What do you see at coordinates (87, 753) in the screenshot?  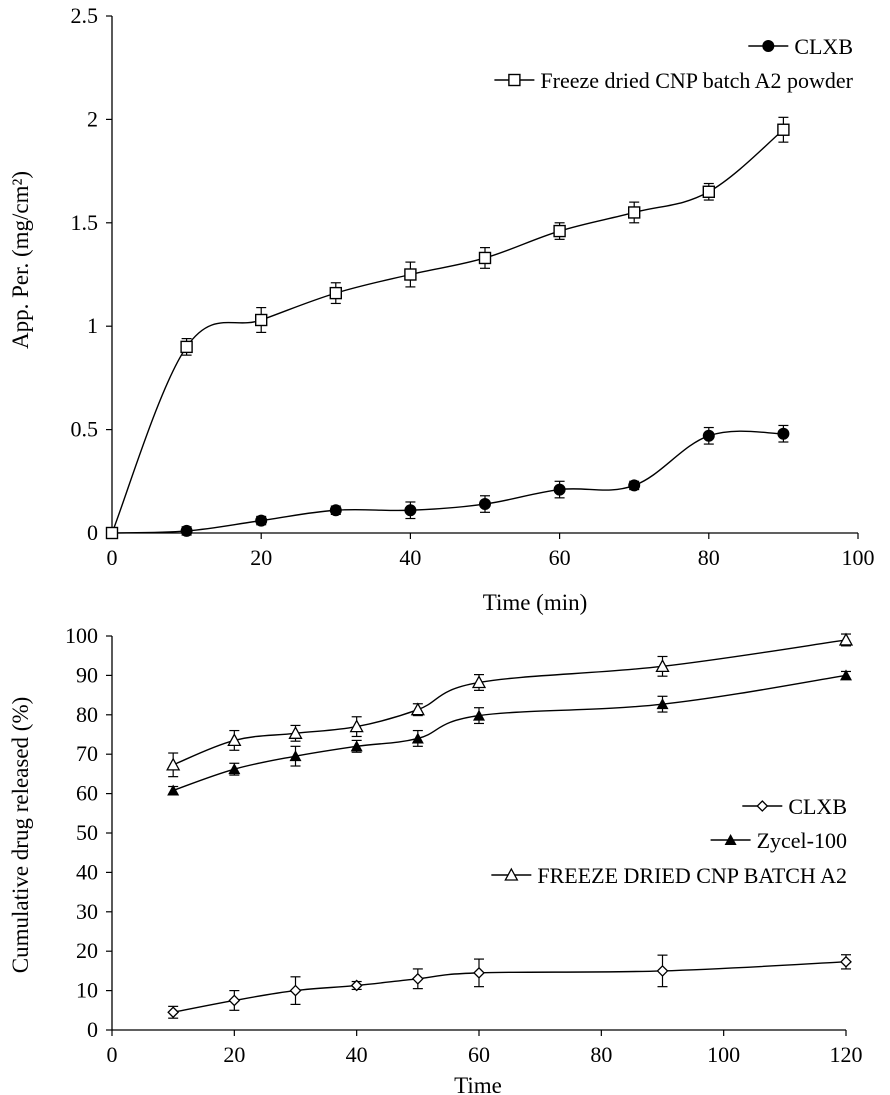 I see `y-tick-label: 70` at bounding box center [87, 753].